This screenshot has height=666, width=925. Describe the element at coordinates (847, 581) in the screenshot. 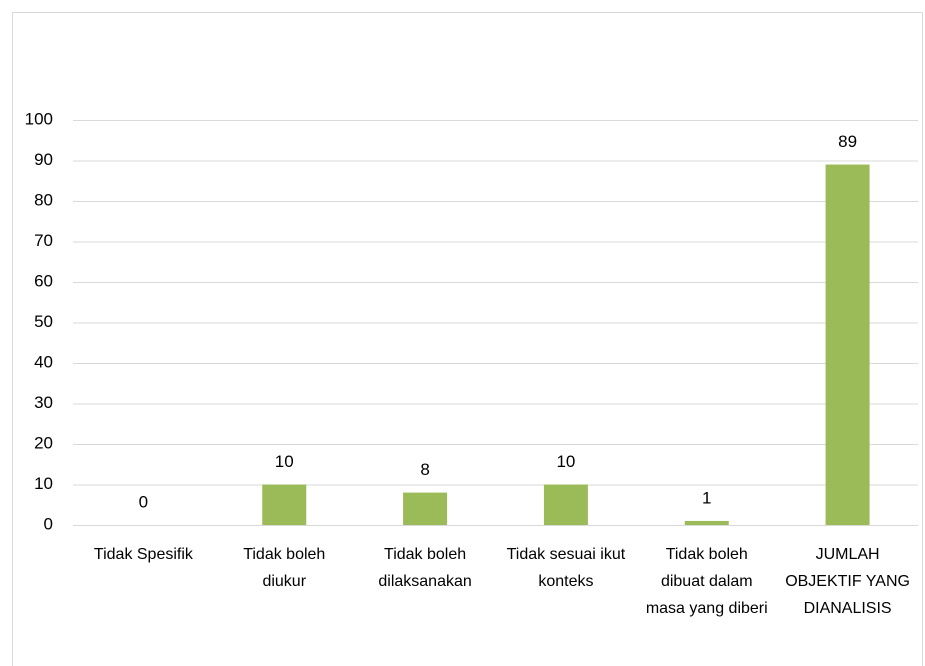

I see `x-tick-label: JUMLAH OBJEKTIF YANG DIANALISIS` at that location.